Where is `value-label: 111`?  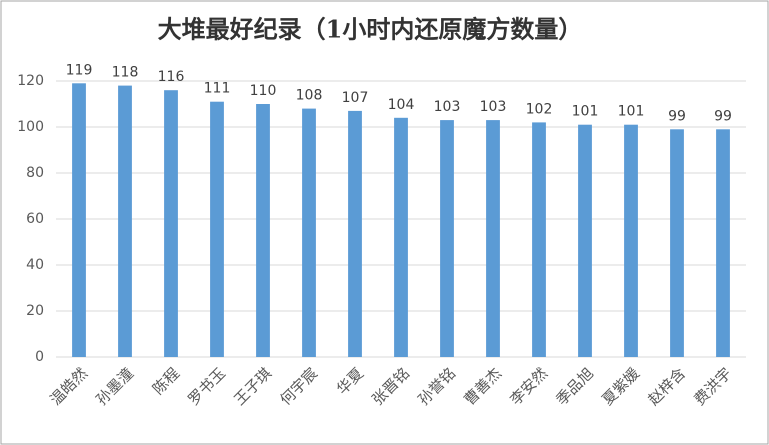 value-label: 111 is located at coordinates (217, 89).